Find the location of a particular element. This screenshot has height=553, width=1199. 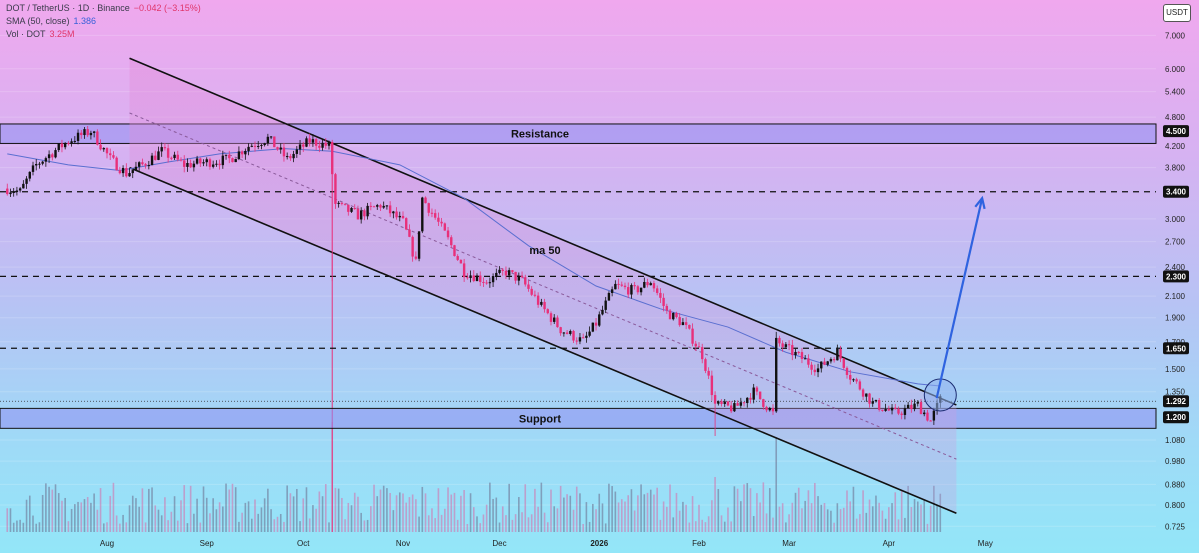

svg-text: 1.650 is located at coordinates (1176, 348).